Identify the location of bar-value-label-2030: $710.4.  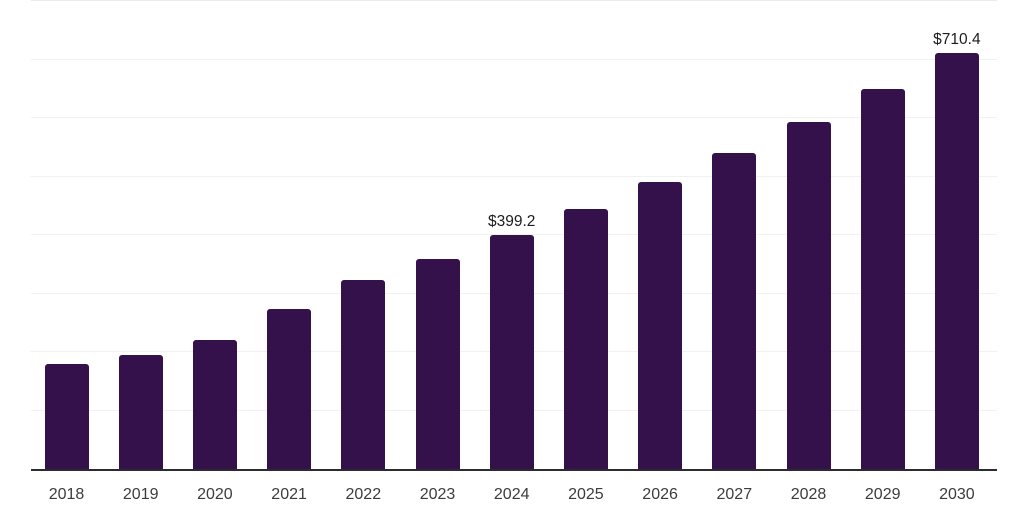
(957, 40).